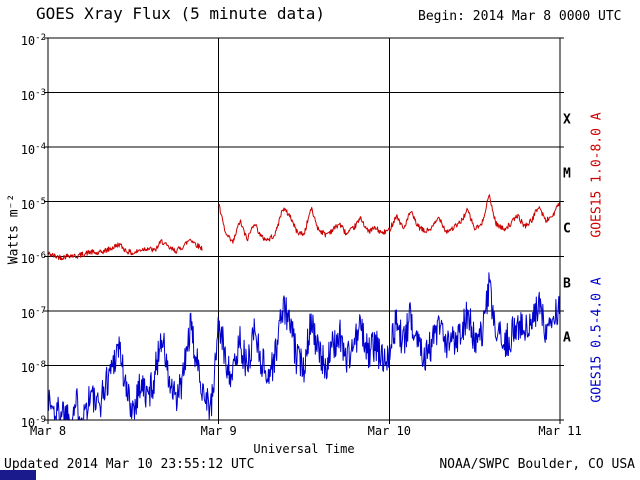  Describe the element at coordinates (33, 204) in the screenshot. I see `y-tick-label: 10⁻⁵` at that location.